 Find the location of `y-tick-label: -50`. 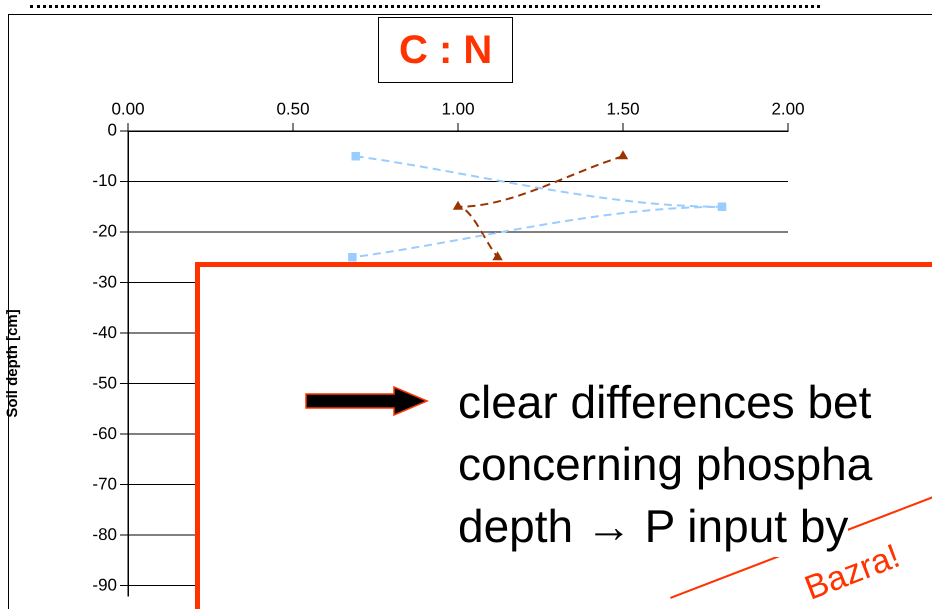

y-tick-label: -50 is located at coordinates (104, 382).